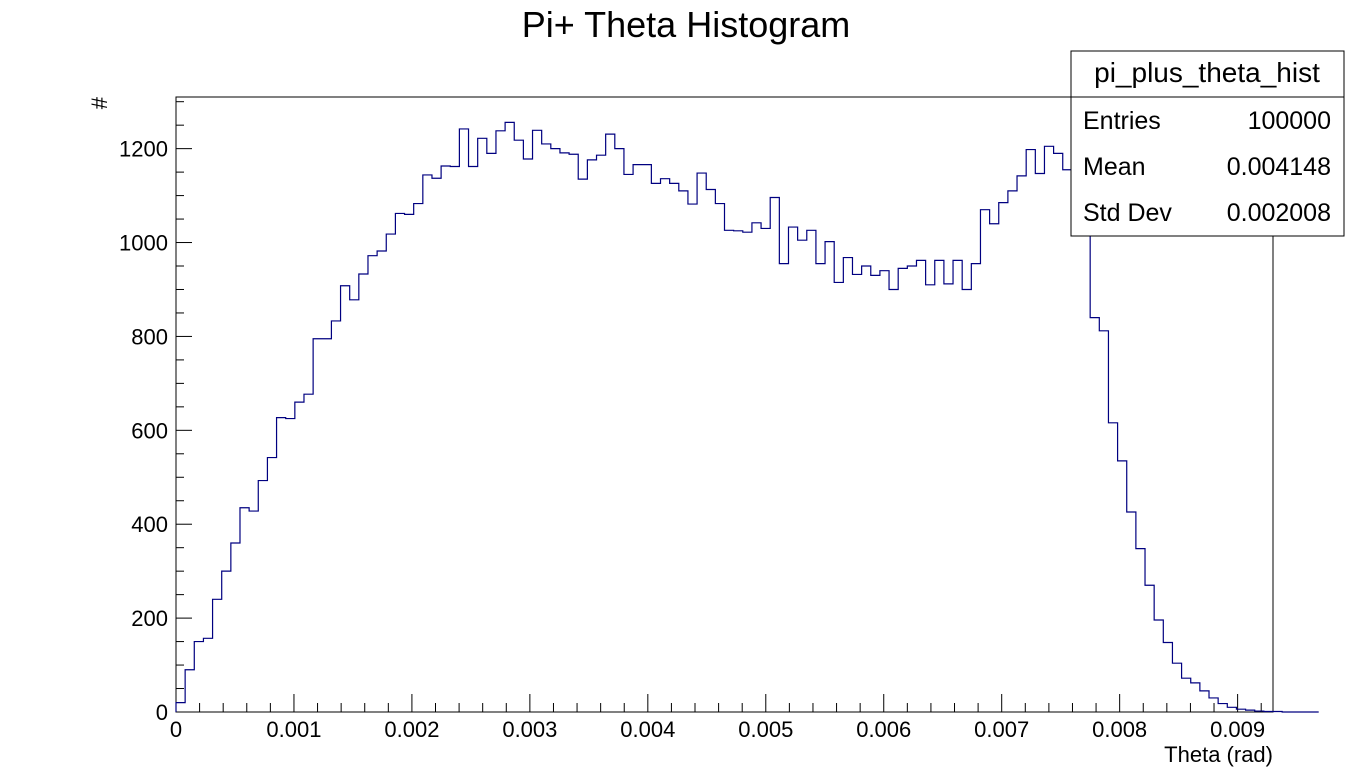 The image size is (1372, 771). What do you see at coordinates (647, 729) in the screenshot?
I see `x-tick-label: 0.004` at bounding box center [647, 729].